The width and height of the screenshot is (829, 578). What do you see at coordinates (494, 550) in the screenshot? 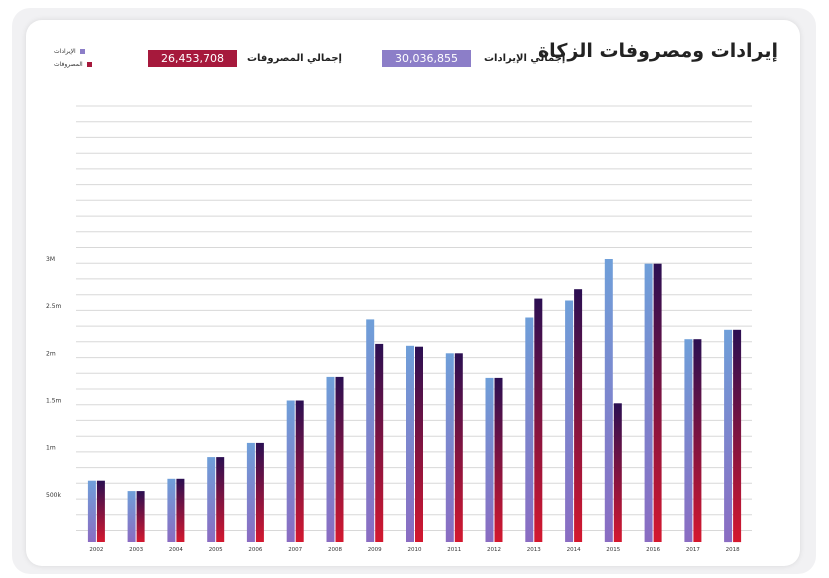
I see `x-tick-label: 2012` at bounding box center [494, 550].